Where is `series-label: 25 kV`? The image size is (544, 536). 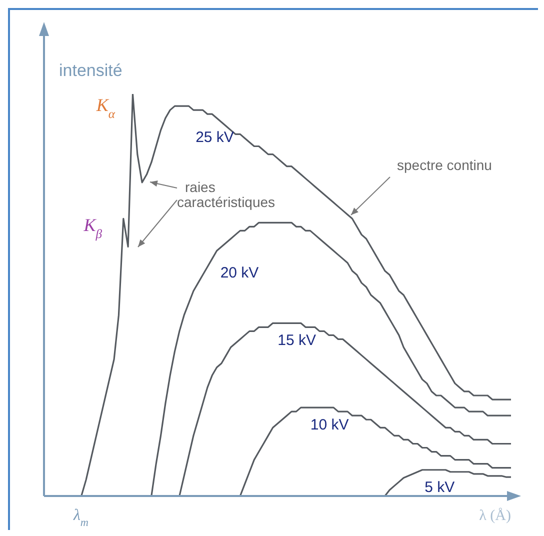
series-label: 25 kV is located at coordinates (215, 137).